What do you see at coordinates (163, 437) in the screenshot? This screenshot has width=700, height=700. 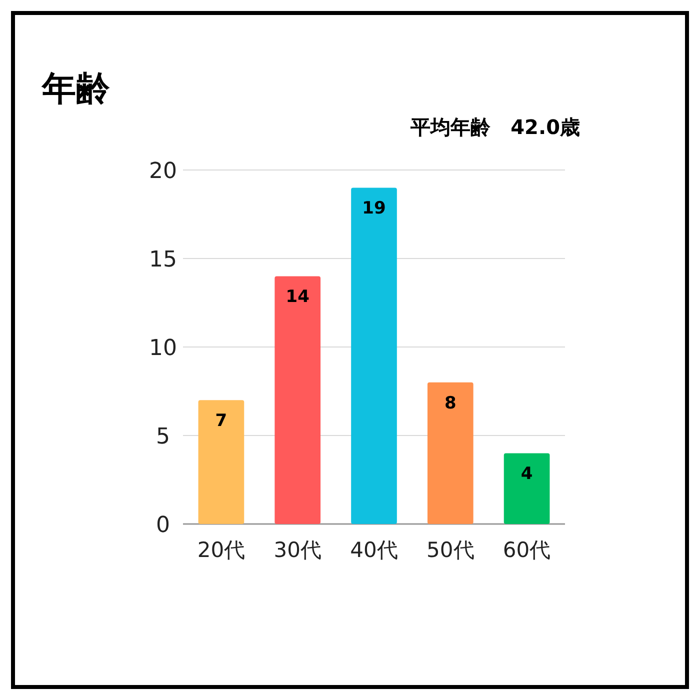 I see `y-tick-label: 5` at bounding box center [163, 437].